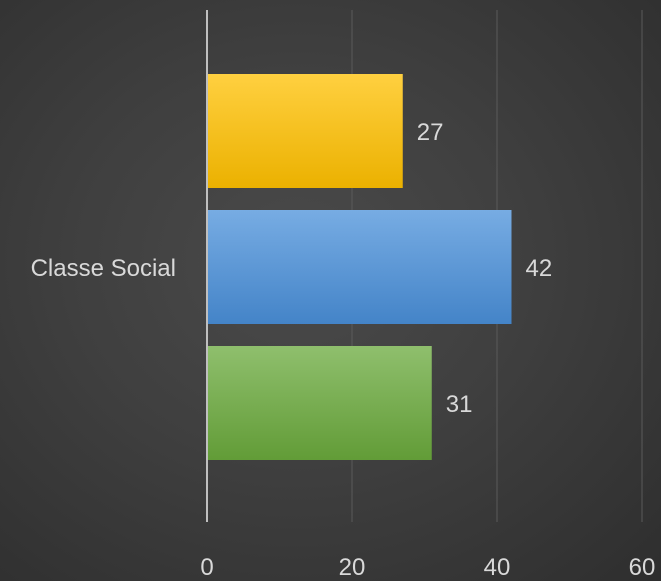 The height and width of the screenshot is (581, 661). What do you see at coordinates (497, 567) in the screenshot?
I see `x-tick-label-40: 40` at bounding box center [497, 567].